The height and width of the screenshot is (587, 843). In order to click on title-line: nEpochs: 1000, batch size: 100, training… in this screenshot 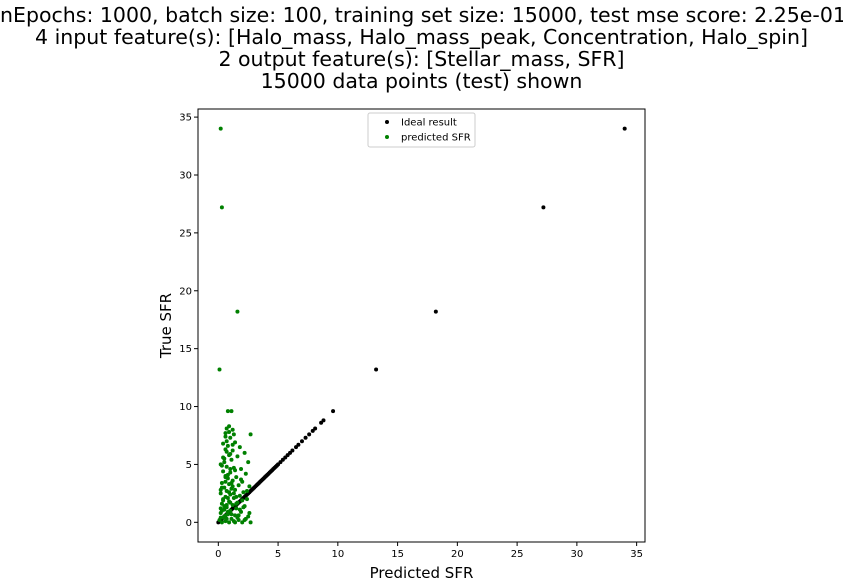, I will do `click(421, 15)`.